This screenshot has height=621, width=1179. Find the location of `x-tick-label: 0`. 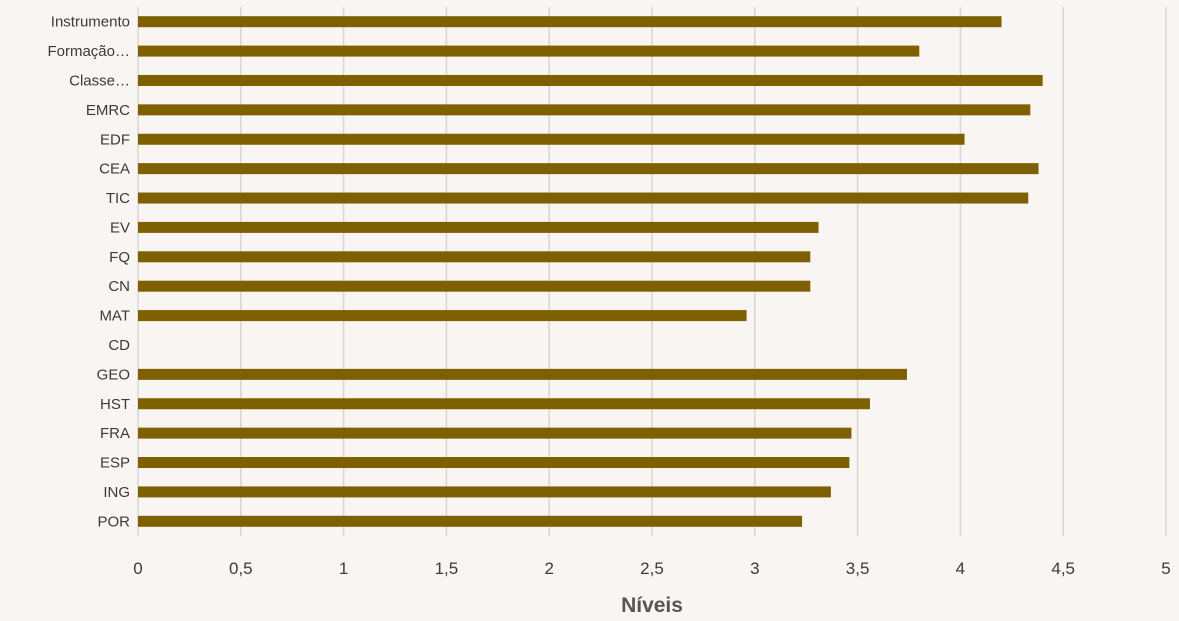

x-tick-label: 0 is located at coordinates (137, 568).